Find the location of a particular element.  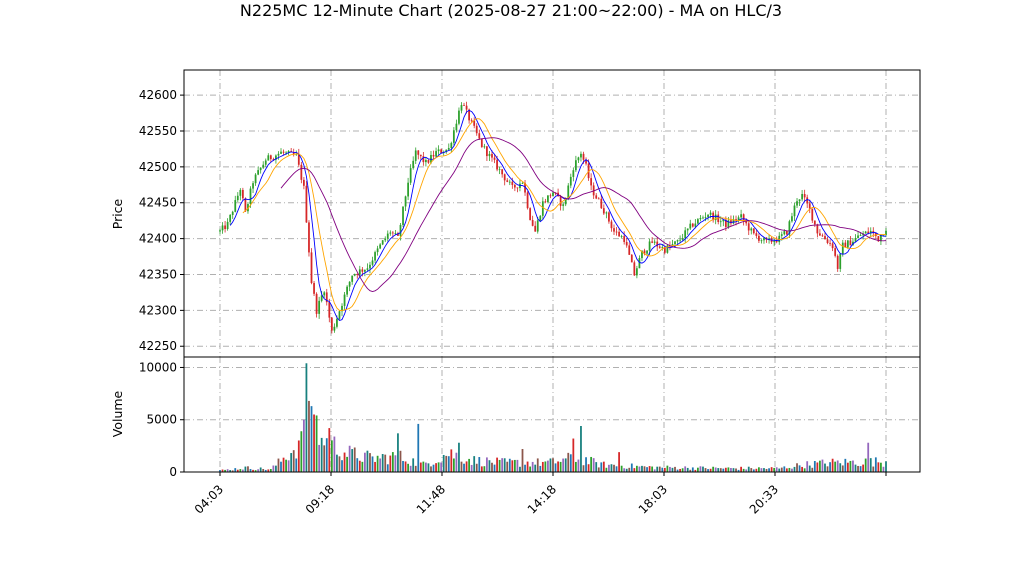

time-tick-label: 14:18 is located at coordinates (542, 499).